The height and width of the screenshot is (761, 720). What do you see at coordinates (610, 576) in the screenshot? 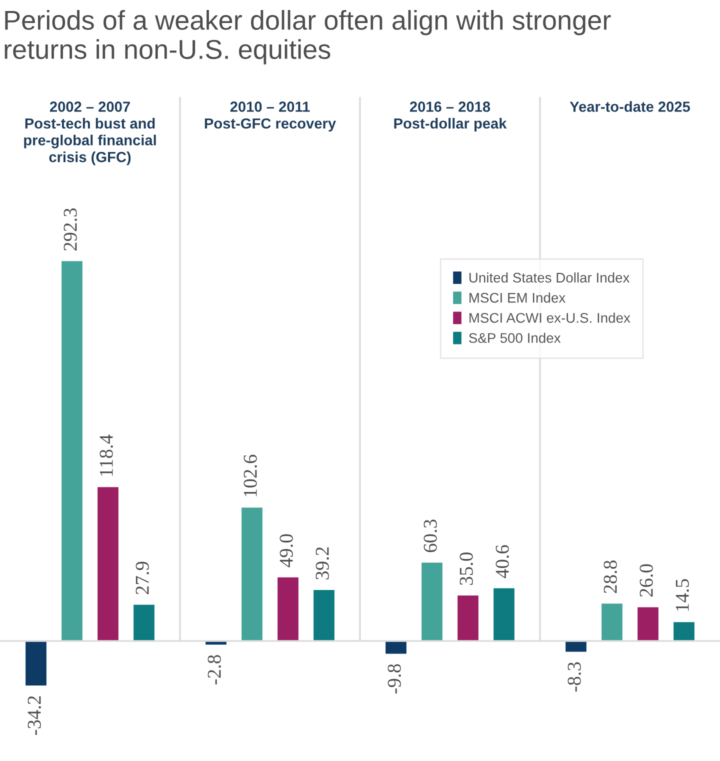
I see `data-label: 28.8` at bounding box center [610, 576].